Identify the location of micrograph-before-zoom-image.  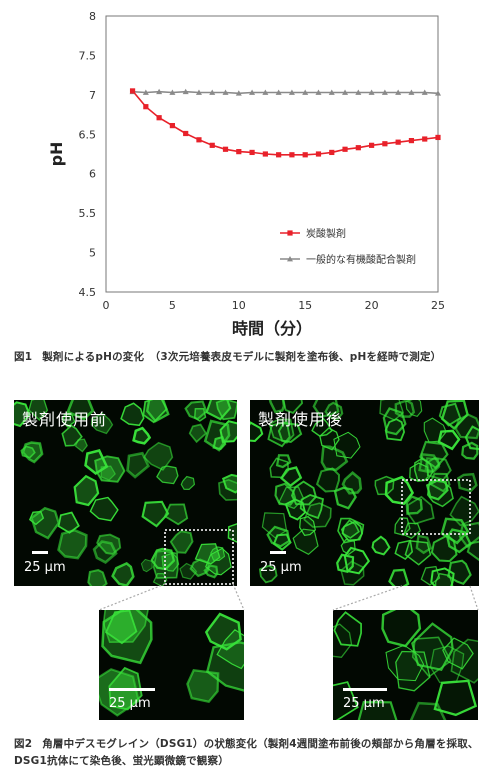
(171, 663).